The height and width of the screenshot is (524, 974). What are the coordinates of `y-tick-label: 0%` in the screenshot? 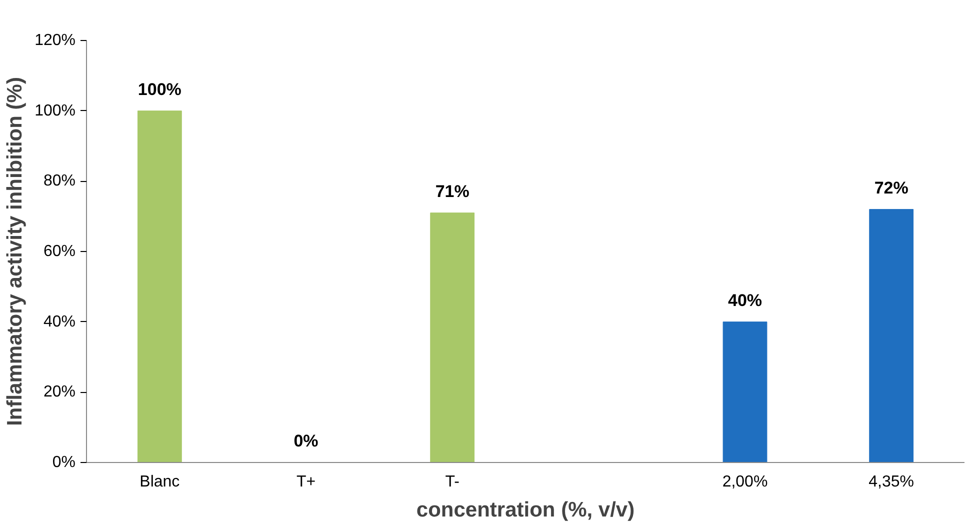 It's located at (64, 462).